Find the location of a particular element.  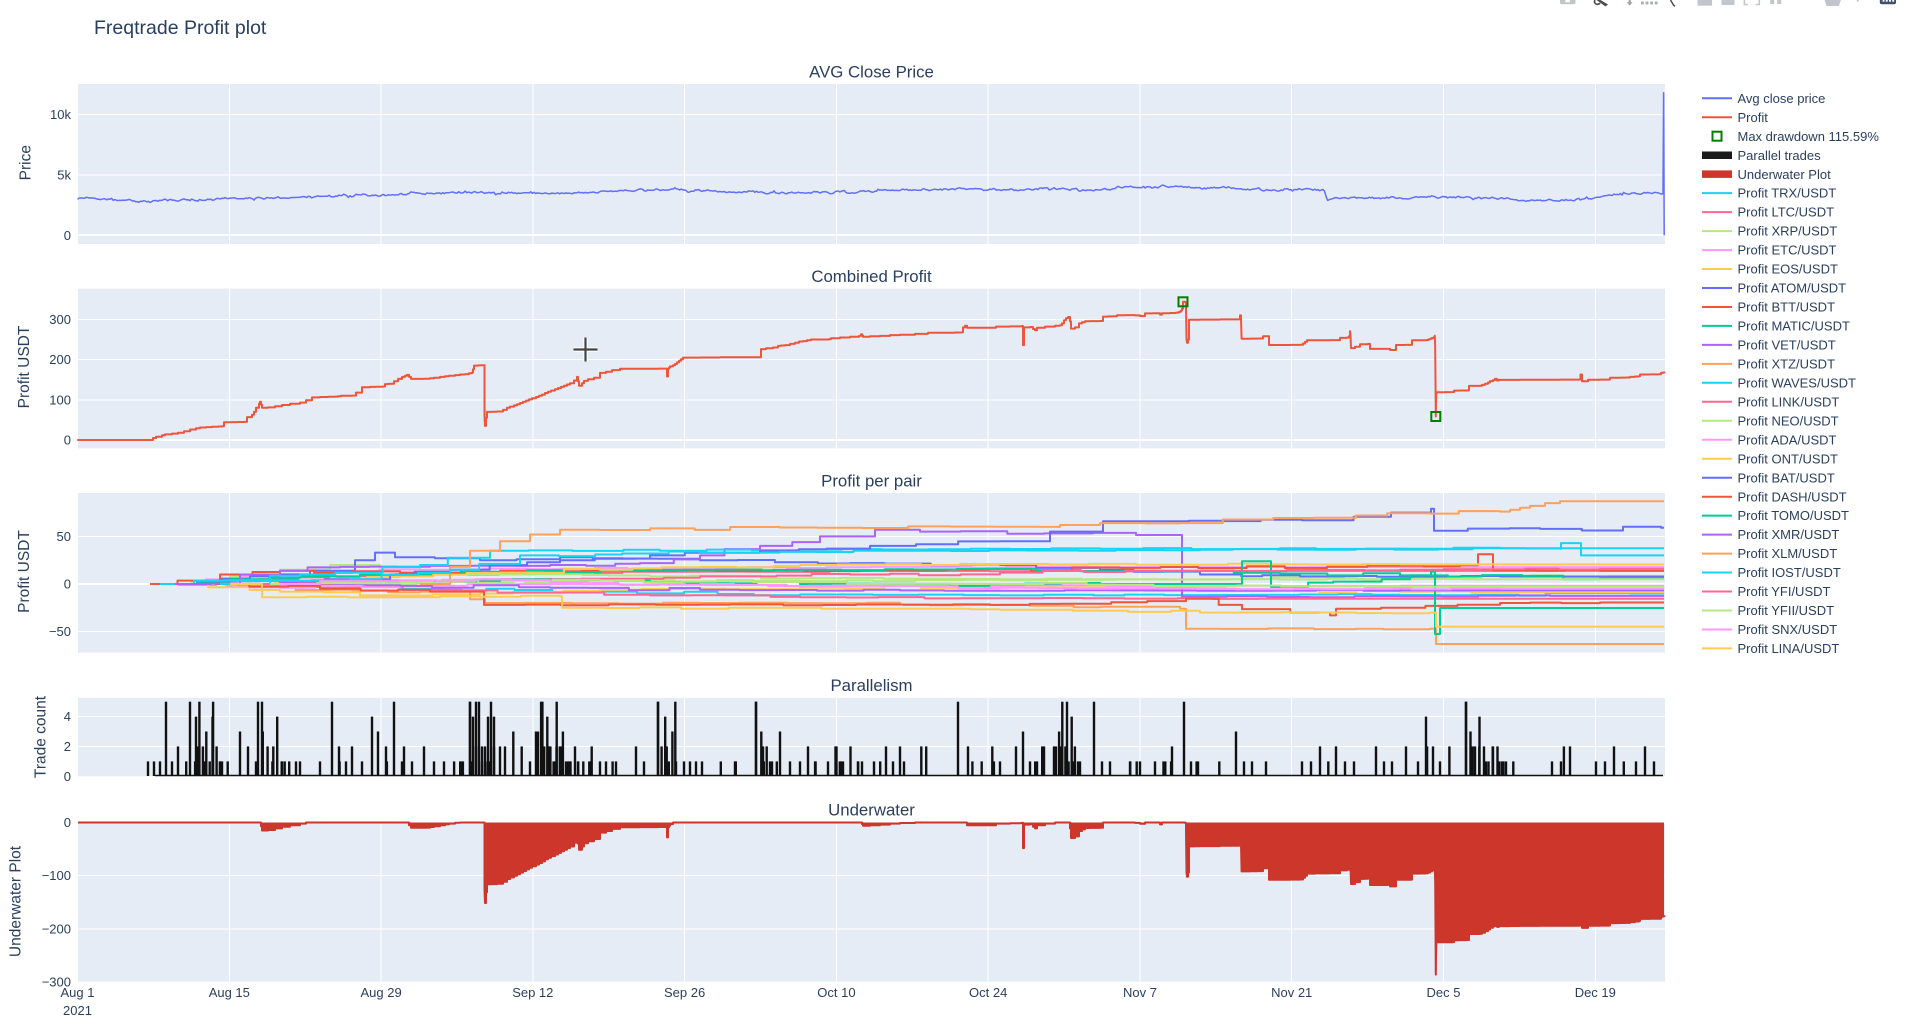

svg-text: Profit YFI/USDT is located at coordinates (1784, 591).